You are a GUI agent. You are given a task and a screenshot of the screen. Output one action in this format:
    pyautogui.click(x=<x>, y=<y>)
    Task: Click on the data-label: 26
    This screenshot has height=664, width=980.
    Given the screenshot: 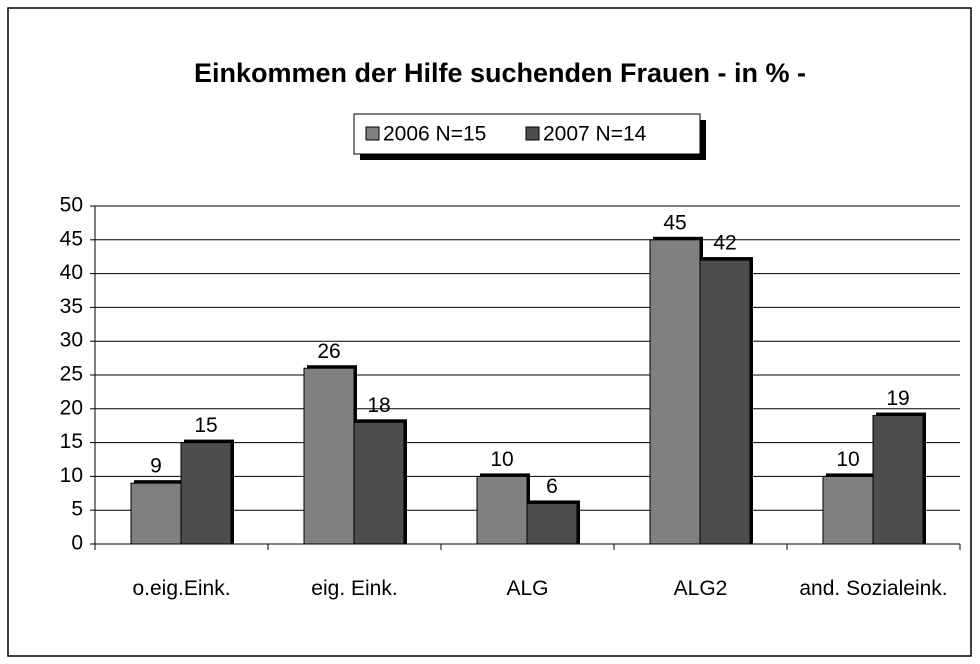 What is the action you would take?
    pyautogui.click(x=328, y=351)
    